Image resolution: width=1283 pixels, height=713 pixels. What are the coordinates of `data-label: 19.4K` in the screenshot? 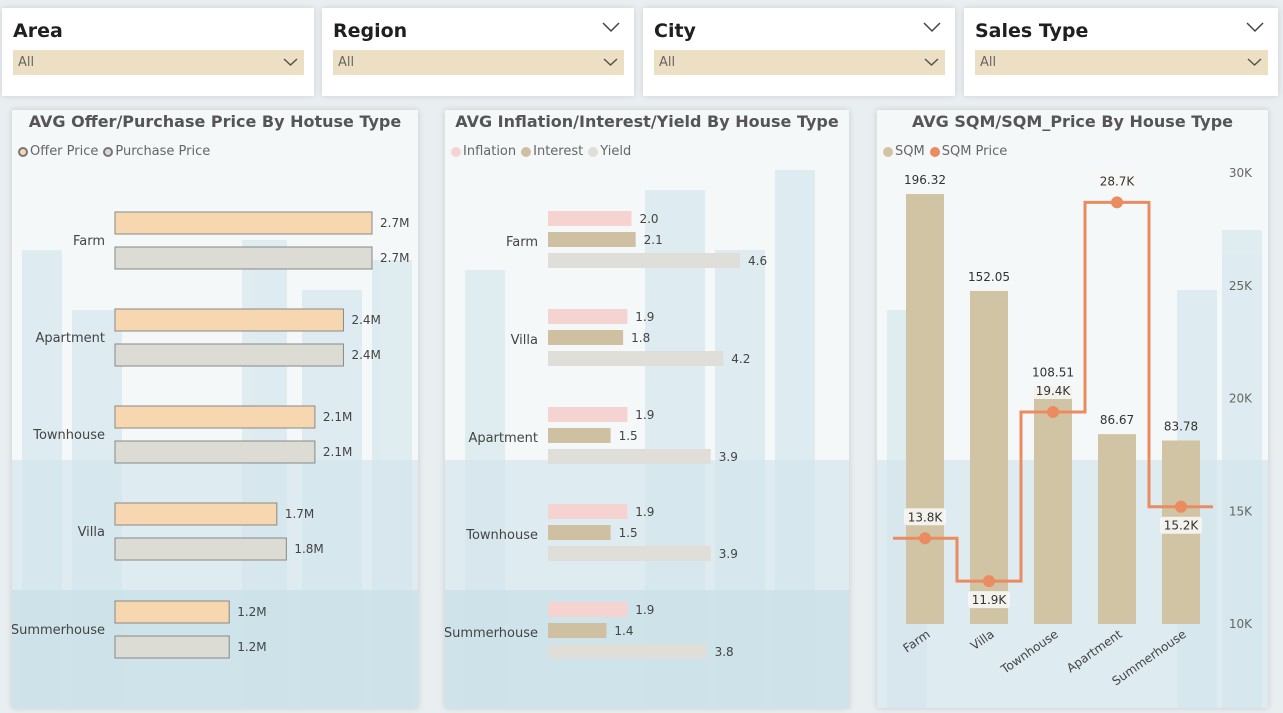 It's located at (1054, 391).